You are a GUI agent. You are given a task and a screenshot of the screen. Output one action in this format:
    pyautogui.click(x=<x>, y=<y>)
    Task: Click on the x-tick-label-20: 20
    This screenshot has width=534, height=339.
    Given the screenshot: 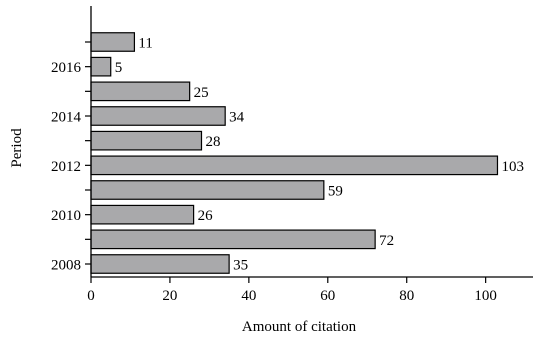 What is the action you would take?
    pyautogui.click(x=169, y=296)
    